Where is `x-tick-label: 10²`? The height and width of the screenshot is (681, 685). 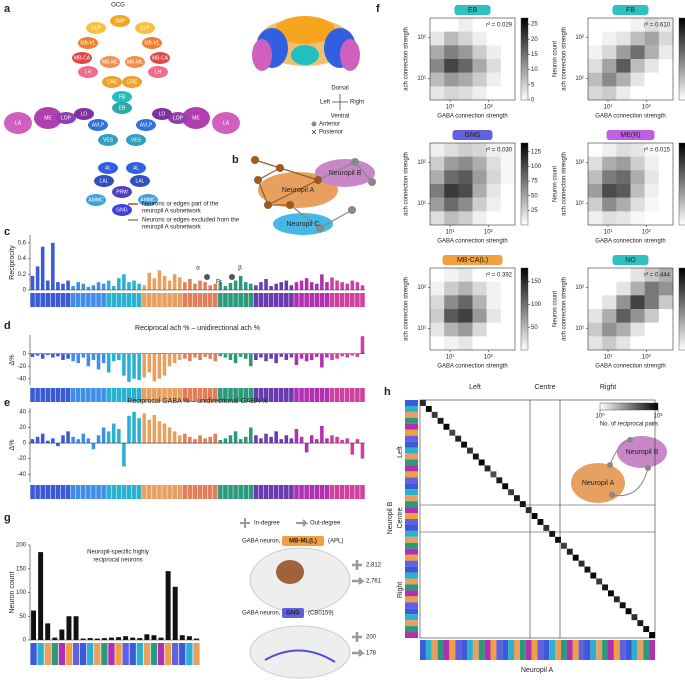
x-tick-label: 10² is located at coordinates (488, 108).